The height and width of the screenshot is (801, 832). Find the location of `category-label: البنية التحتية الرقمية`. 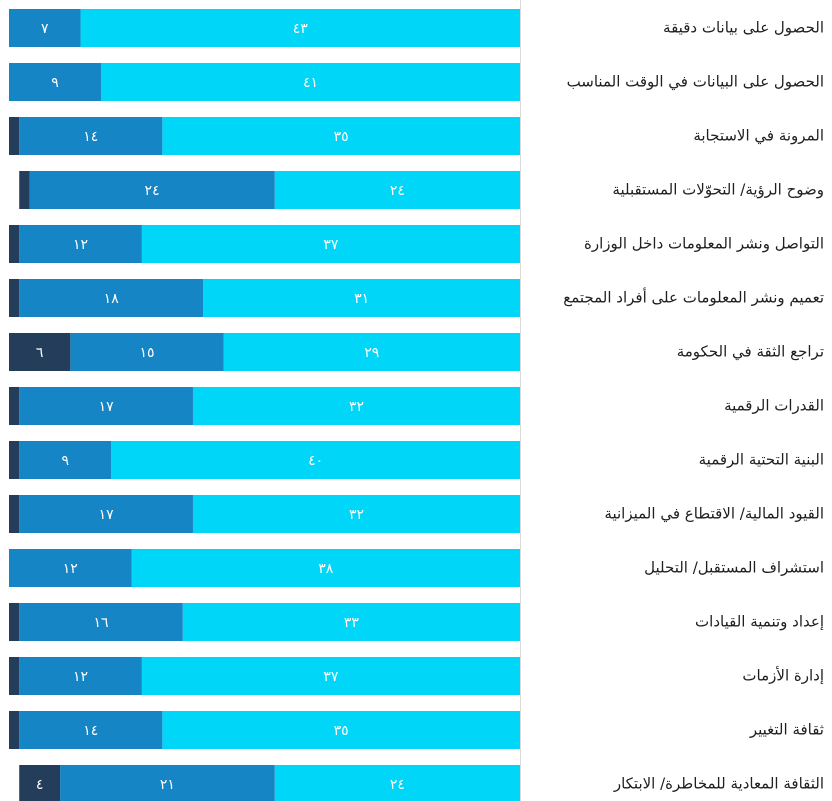

category-label: البنية التحتية الرقمية is located at coordinates (761, 460).